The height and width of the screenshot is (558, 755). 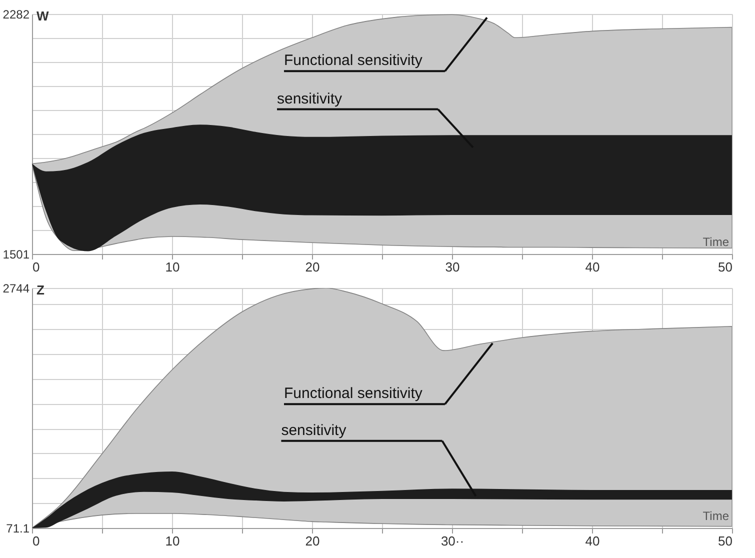 What do you see at coordinates (16, 289) in the screenshot?
I see `y-tick-label: 2744` at bounding box center [16, 289].